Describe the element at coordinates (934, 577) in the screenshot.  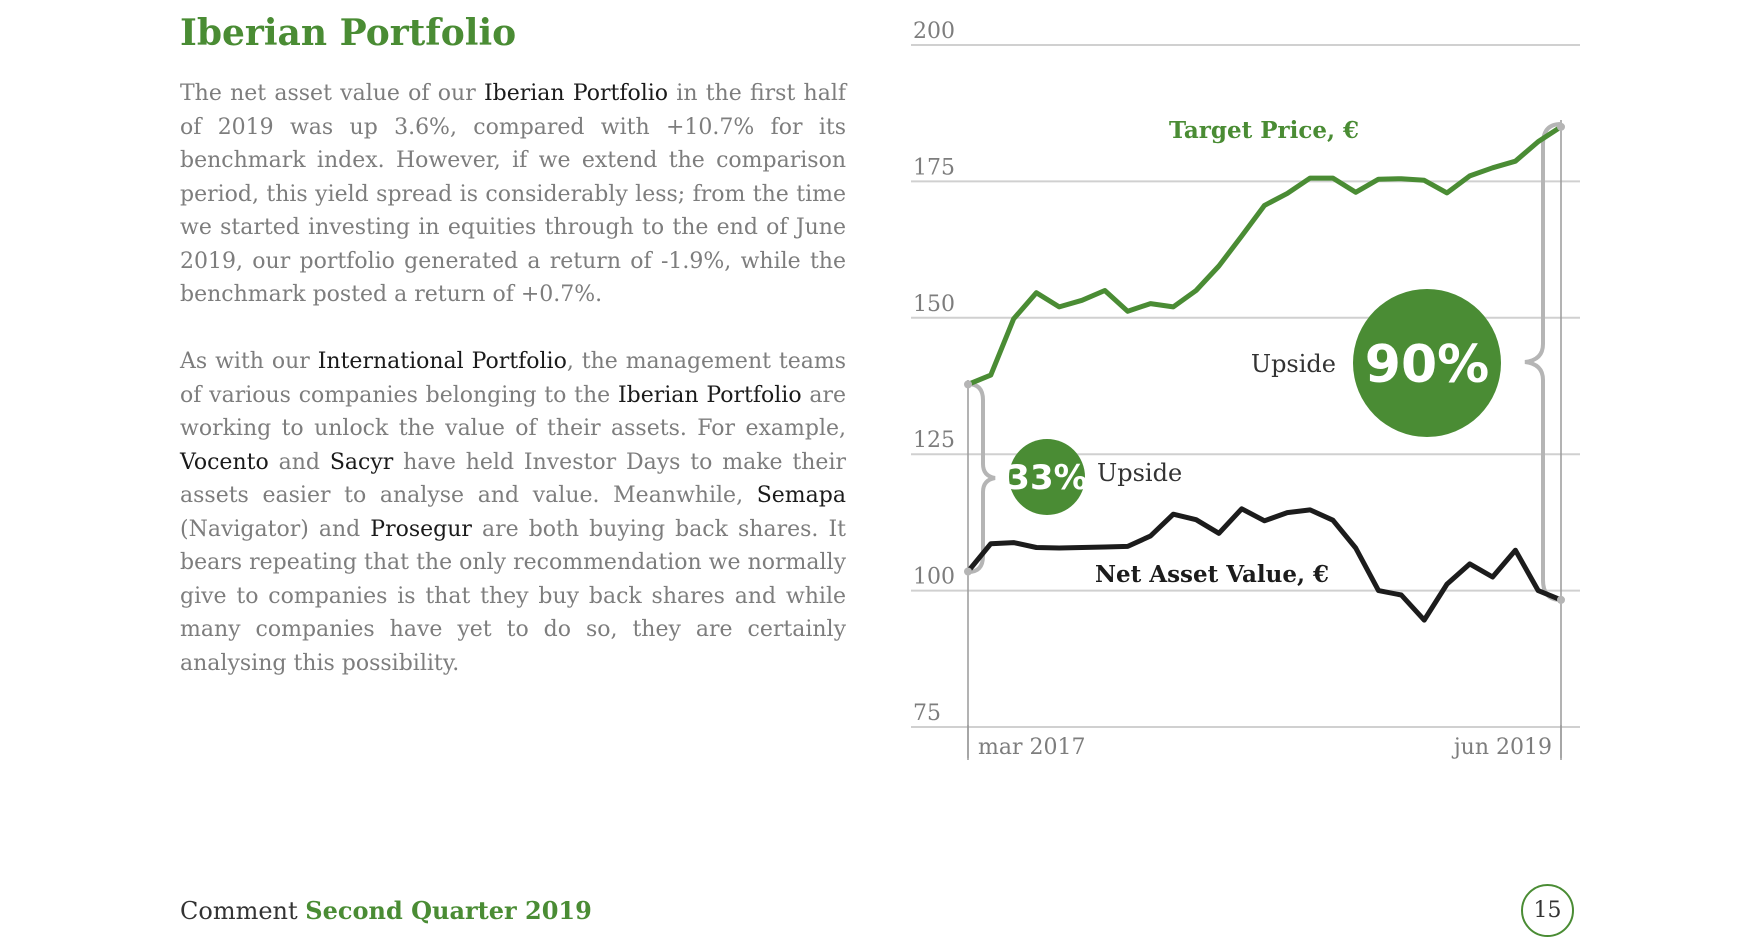
I see `y-tick-label: 100` at that location.